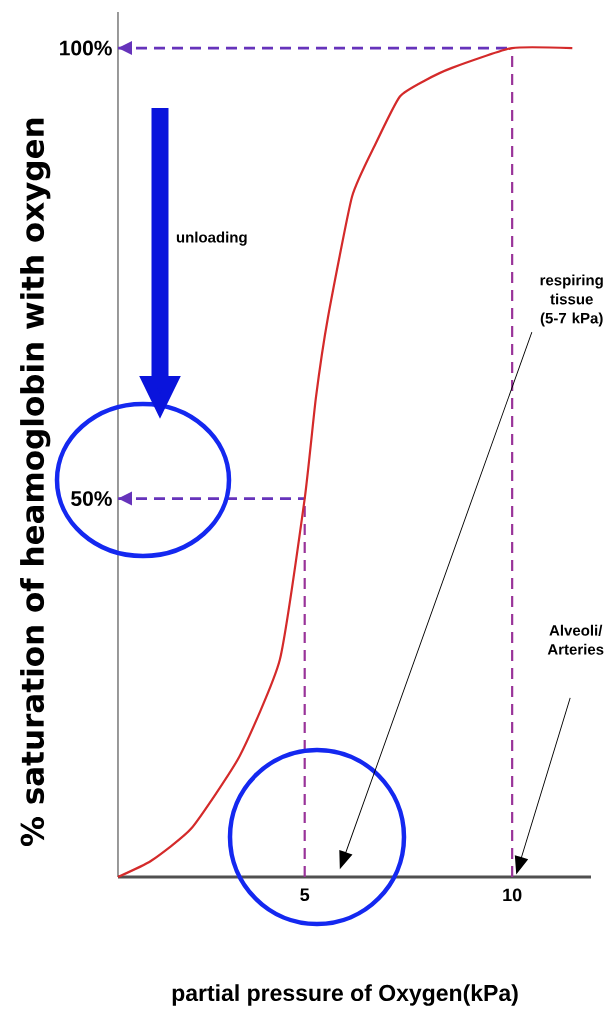 The image size is (616, 1026). Describe the element at coordinates (571, 300) in the screenshot. I see `annotation: respiring tissue (5-7 kPa)` at that location.